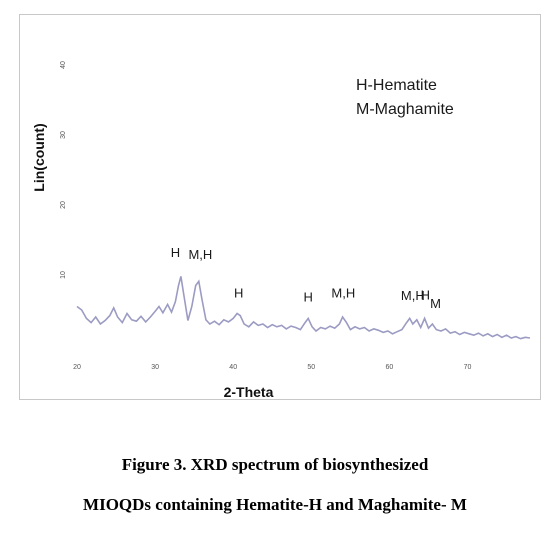 The height and width of the screenshot is (533, 550). Describe the element at coordinates (249, 391) in the screenshot. I see `x-axis-label: 2-Theta` at that location.